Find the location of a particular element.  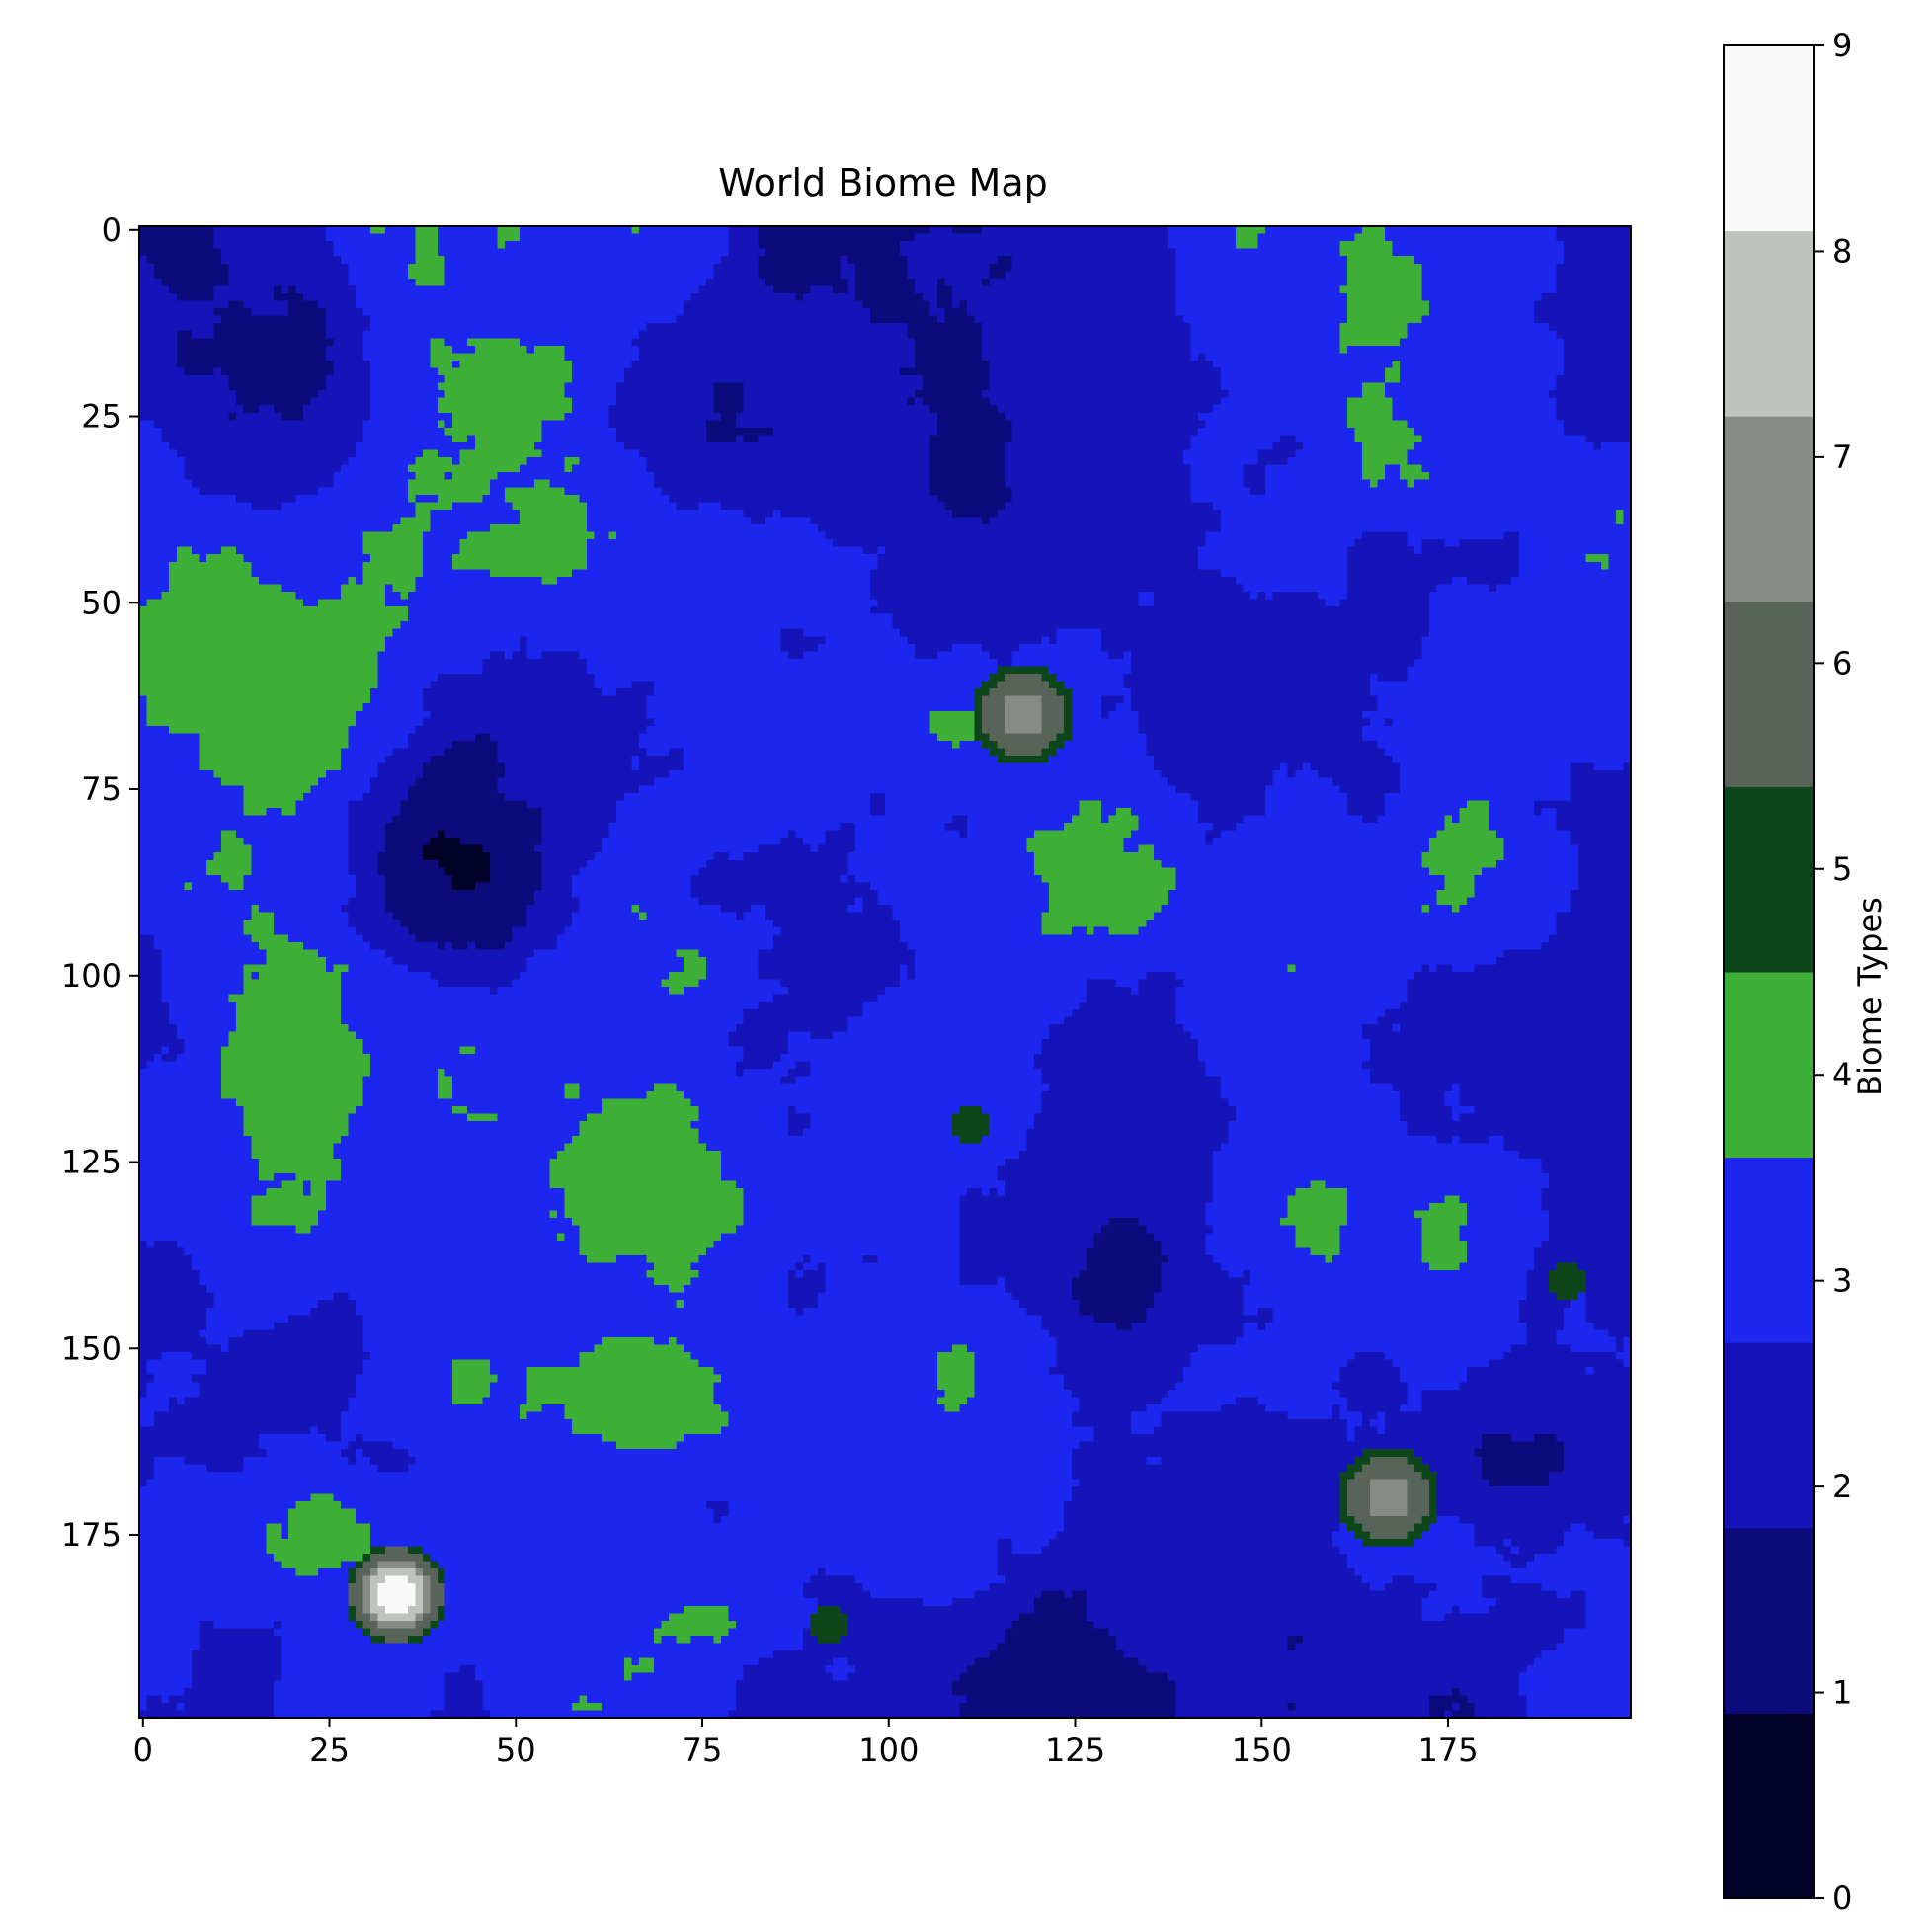

y-tick-label: 25 is located at coordinates (101, 417).